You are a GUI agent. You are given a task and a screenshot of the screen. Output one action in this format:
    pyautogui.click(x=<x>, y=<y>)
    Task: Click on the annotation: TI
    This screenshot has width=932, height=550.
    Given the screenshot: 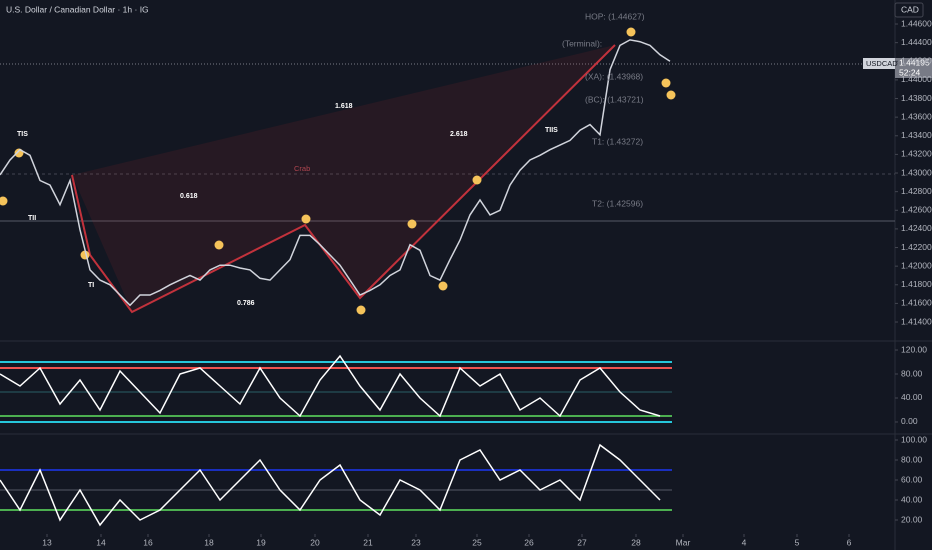 What is the action you would take?
    pyautogui.click(x=91, y=285)
    